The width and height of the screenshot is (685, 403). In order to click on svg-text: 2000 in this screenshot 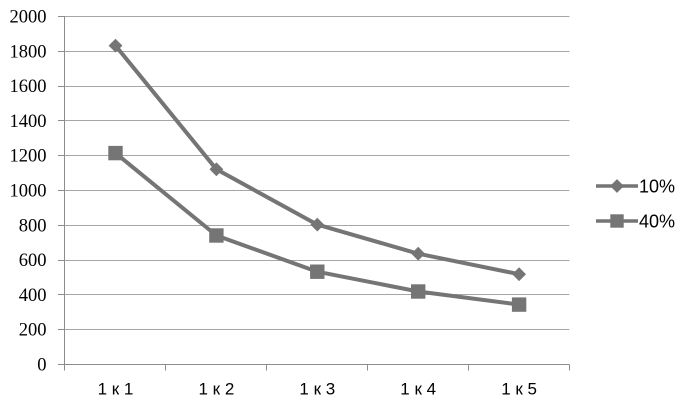, I will do `click(28, 18)`.